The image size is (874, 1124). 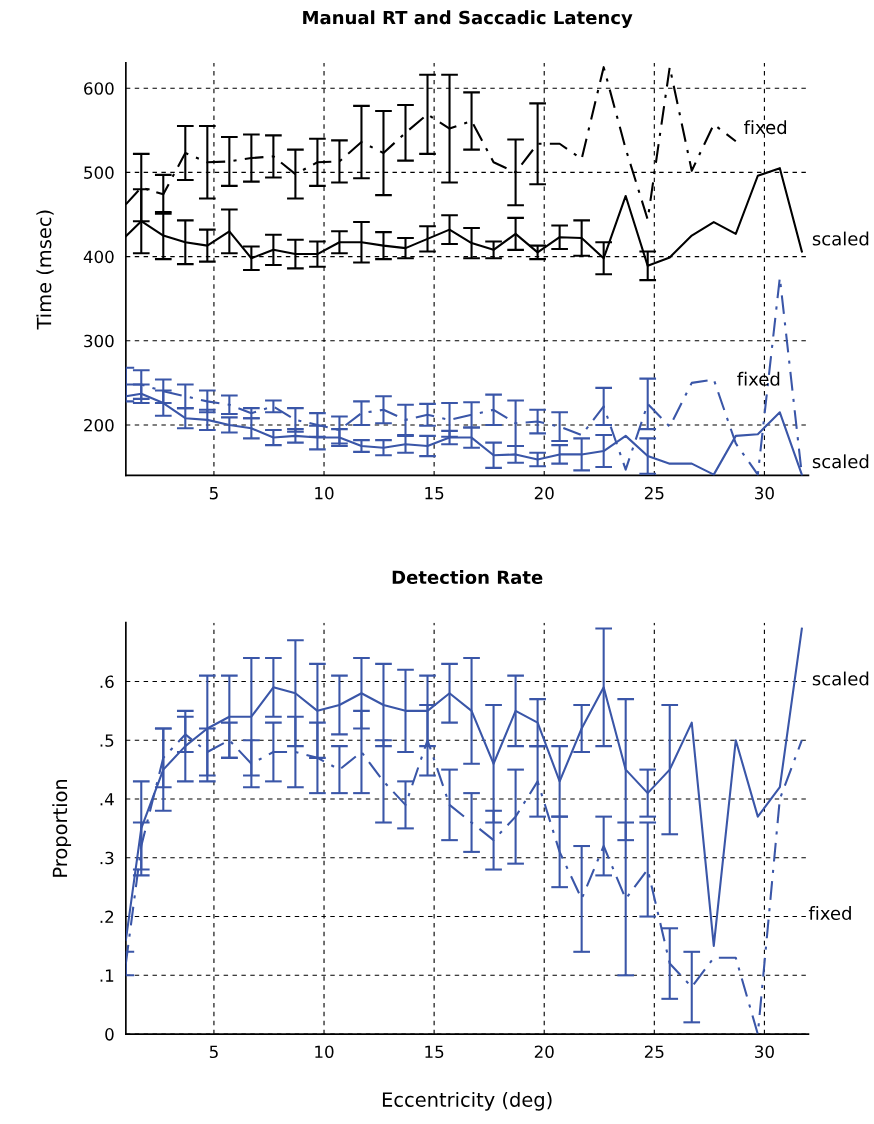 What do you see at coordinates (468, 19) in the screenshot?
I see `chart-title: Manual RT and Saccadic Latency` at bounding box center [468, 19].